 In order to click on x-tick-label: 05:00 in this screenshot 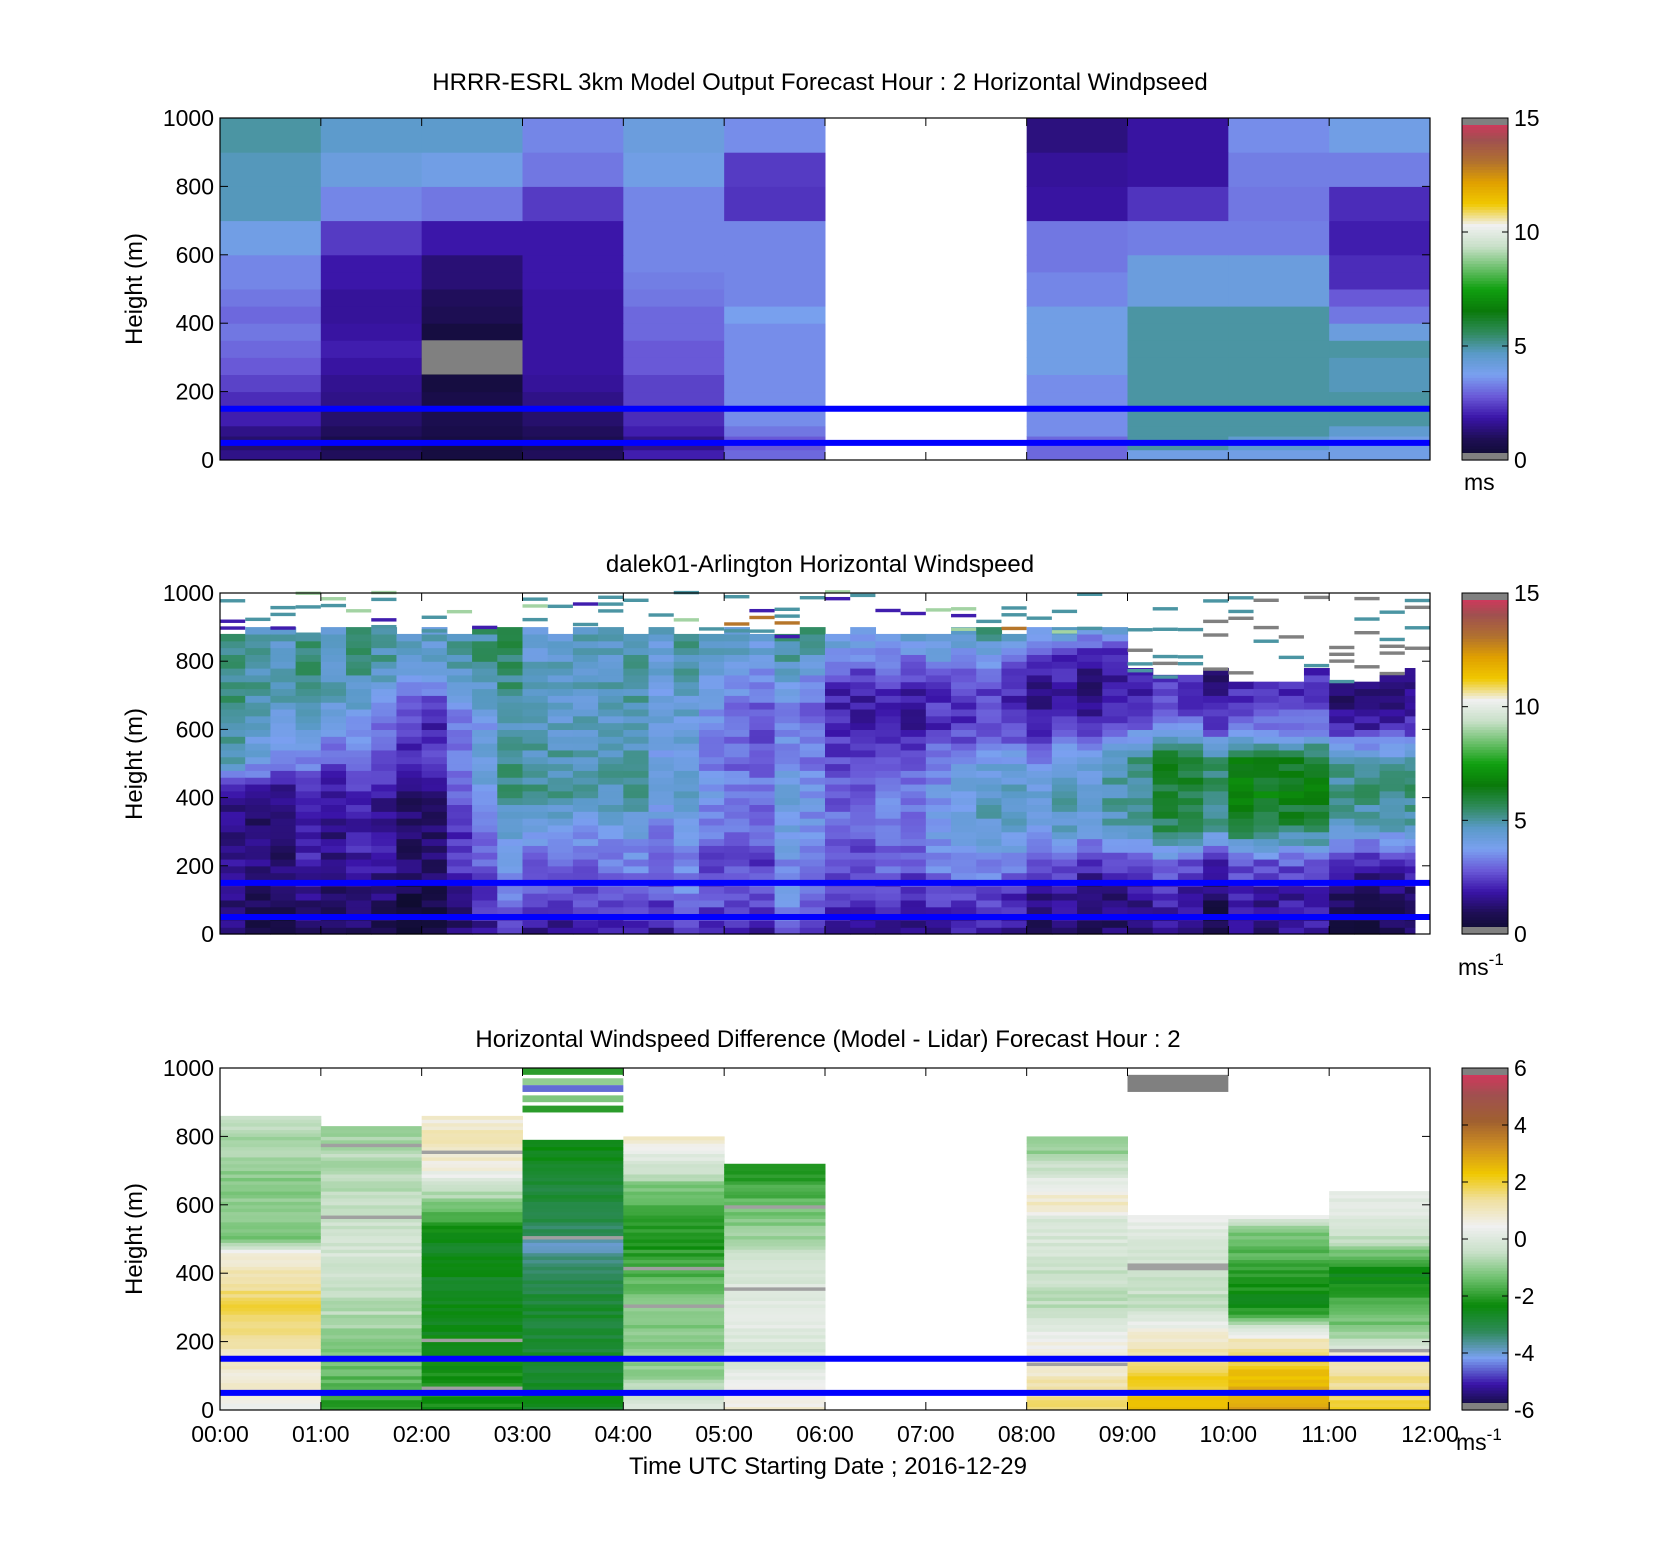, I will do `click(724, 1434)`.